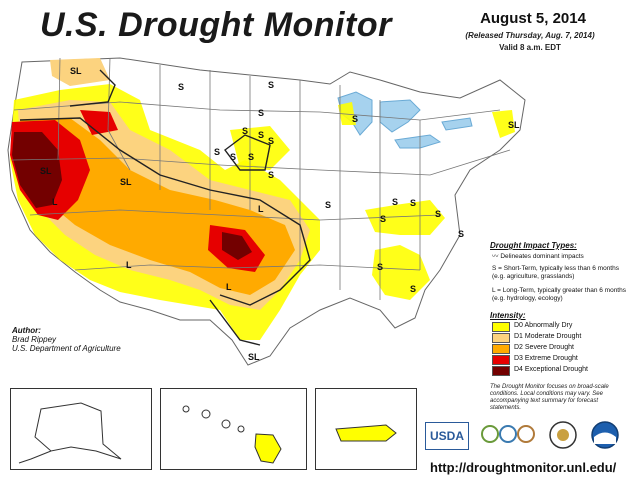 Image resolution: width=640 pixels, height=480 pixels. What do you see at coordinates (501, 338) in the screenshot?
I see `swatch-d1` at bounding box center [501, 338].